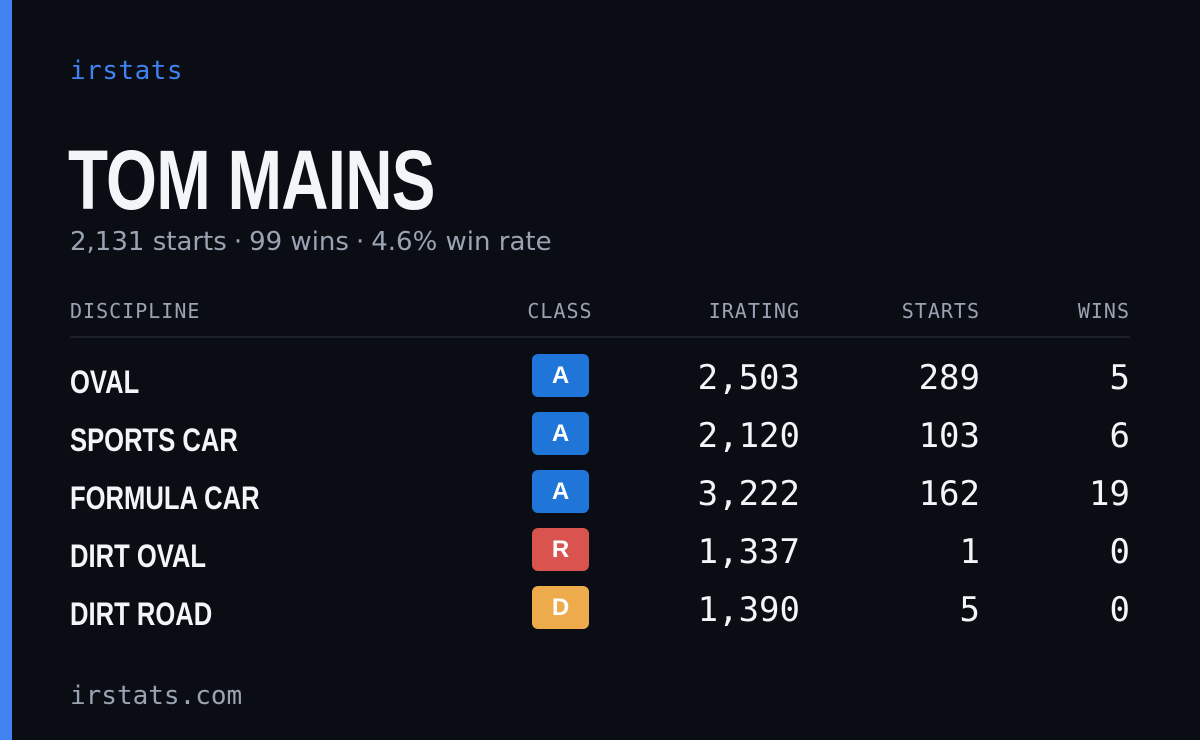 This screenshot has height=740, width=1200. Describe the element at coordinates (138, 556) in the screenshot. I see `discipline-name: DIRT OVAL` at that location.